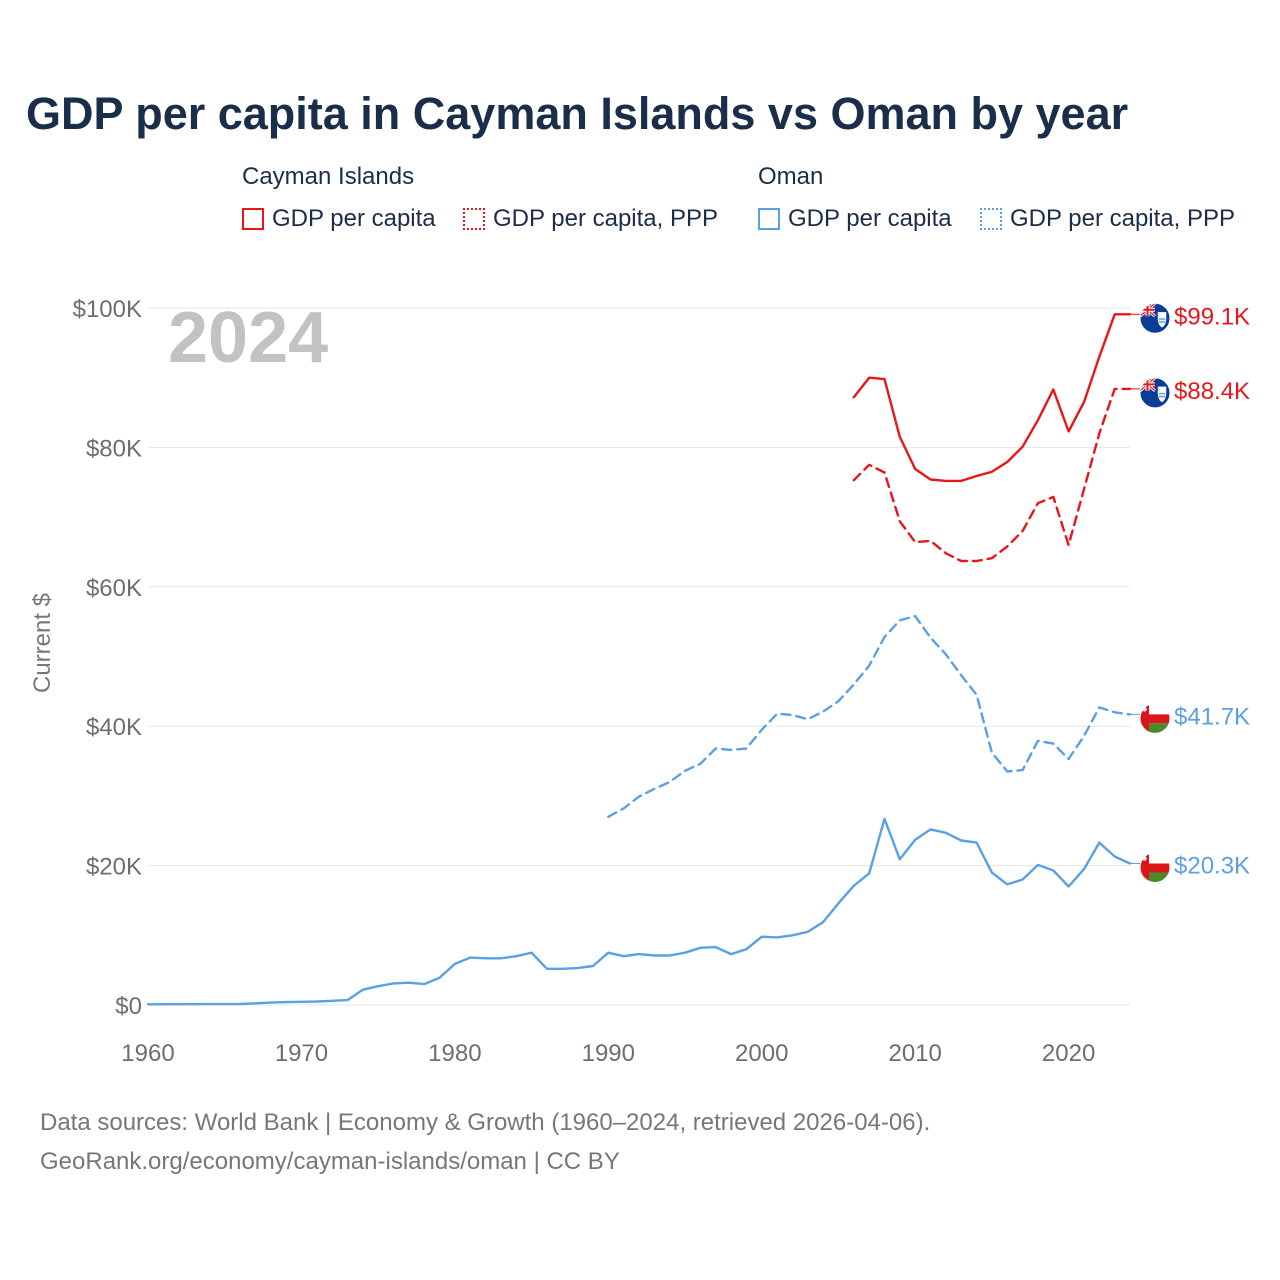  What do you see at coordinates (107, 309) in the screenshot?
I see `y-tick-label: $100K` at bounding box center [107, 309].